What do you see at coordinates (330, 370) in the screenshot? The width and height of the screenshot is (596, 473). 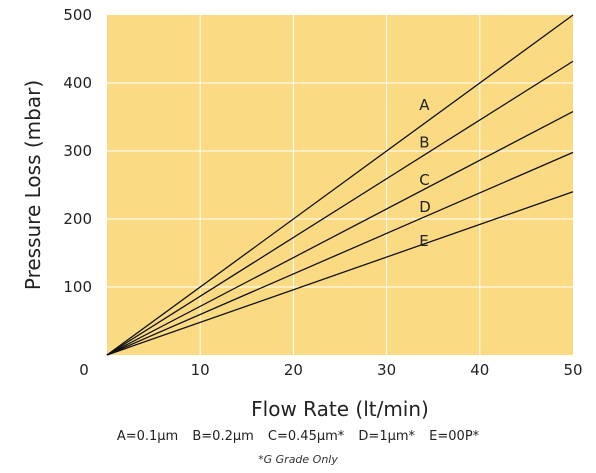 I see `x-axis-ticks: 0 10 20 30 40 50` at bounding box center [330, 370].